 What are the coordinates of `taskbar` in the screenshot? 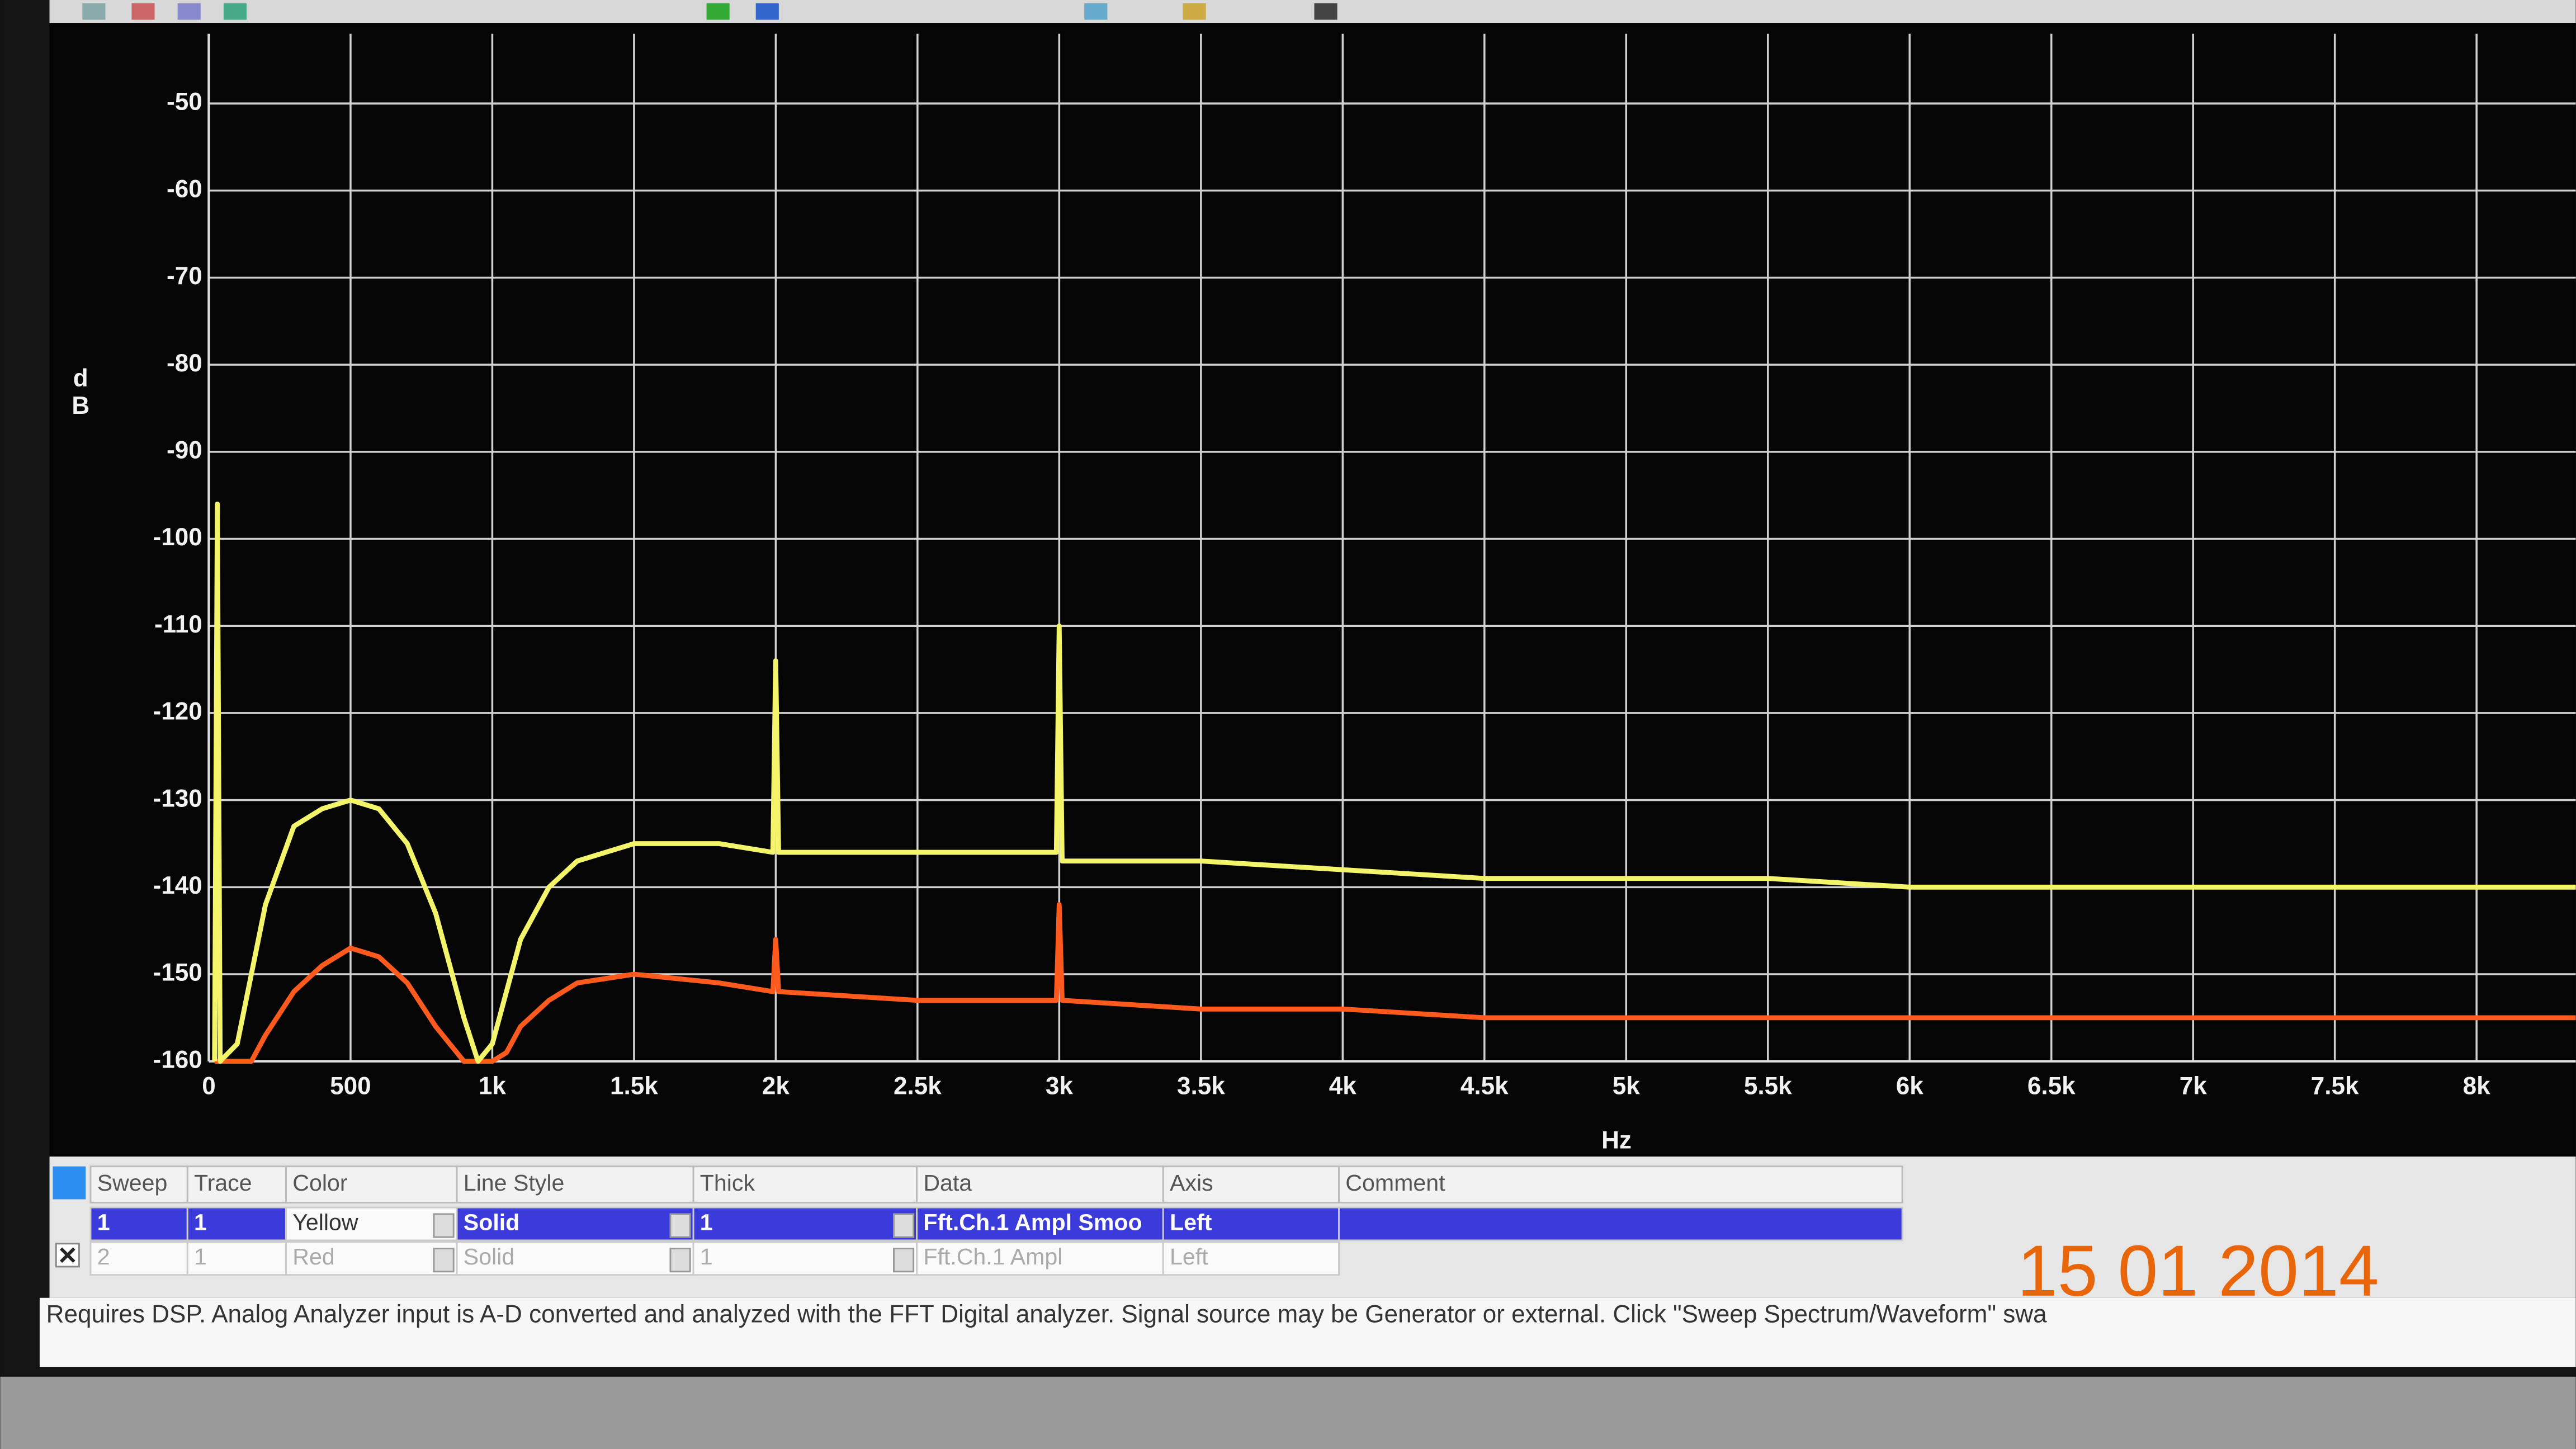 It's located at (1288, 1412).